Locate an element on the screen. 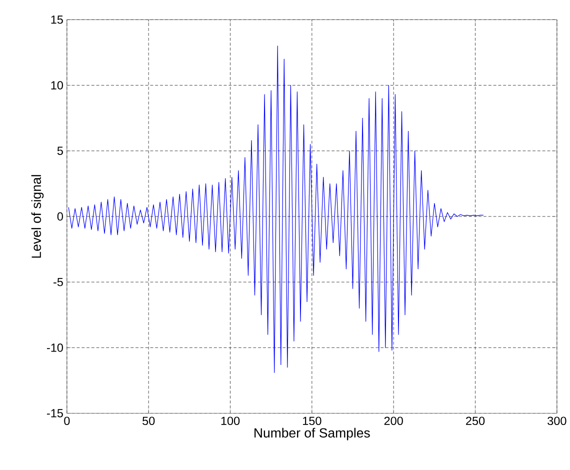 This screenshot has height=470, width=570. y-tick-label: -15 is located at coordinates (54, 413).